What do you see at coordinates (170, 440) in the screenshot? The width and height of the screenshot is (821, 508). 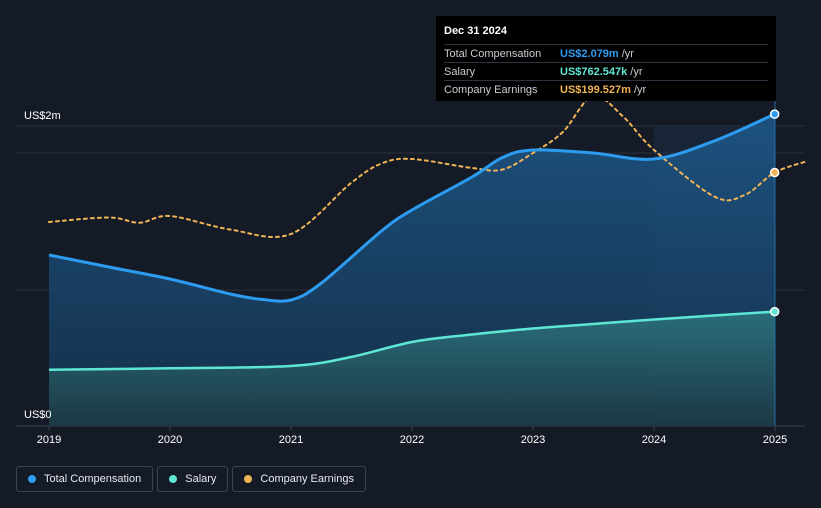 I see `x-tick-label: 2020` at bounding box center [170, 440].